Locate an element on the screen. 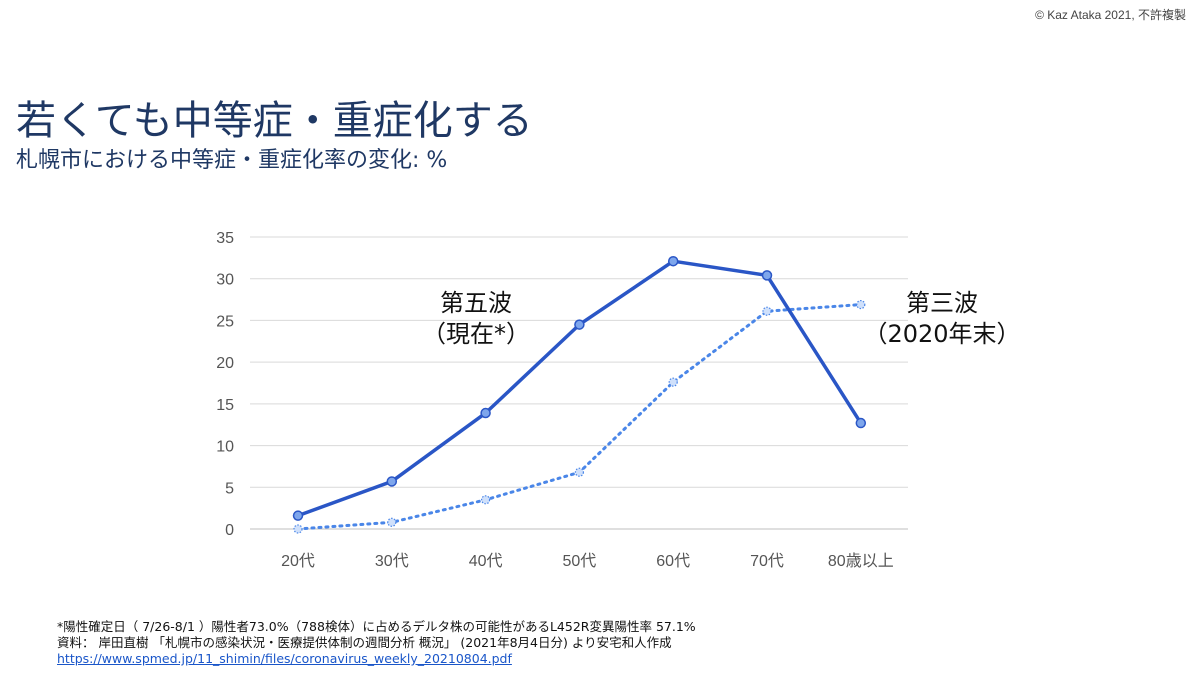 The image size is (1200, 676). y-tick-label: 10 is located at coordinates (225, 447).